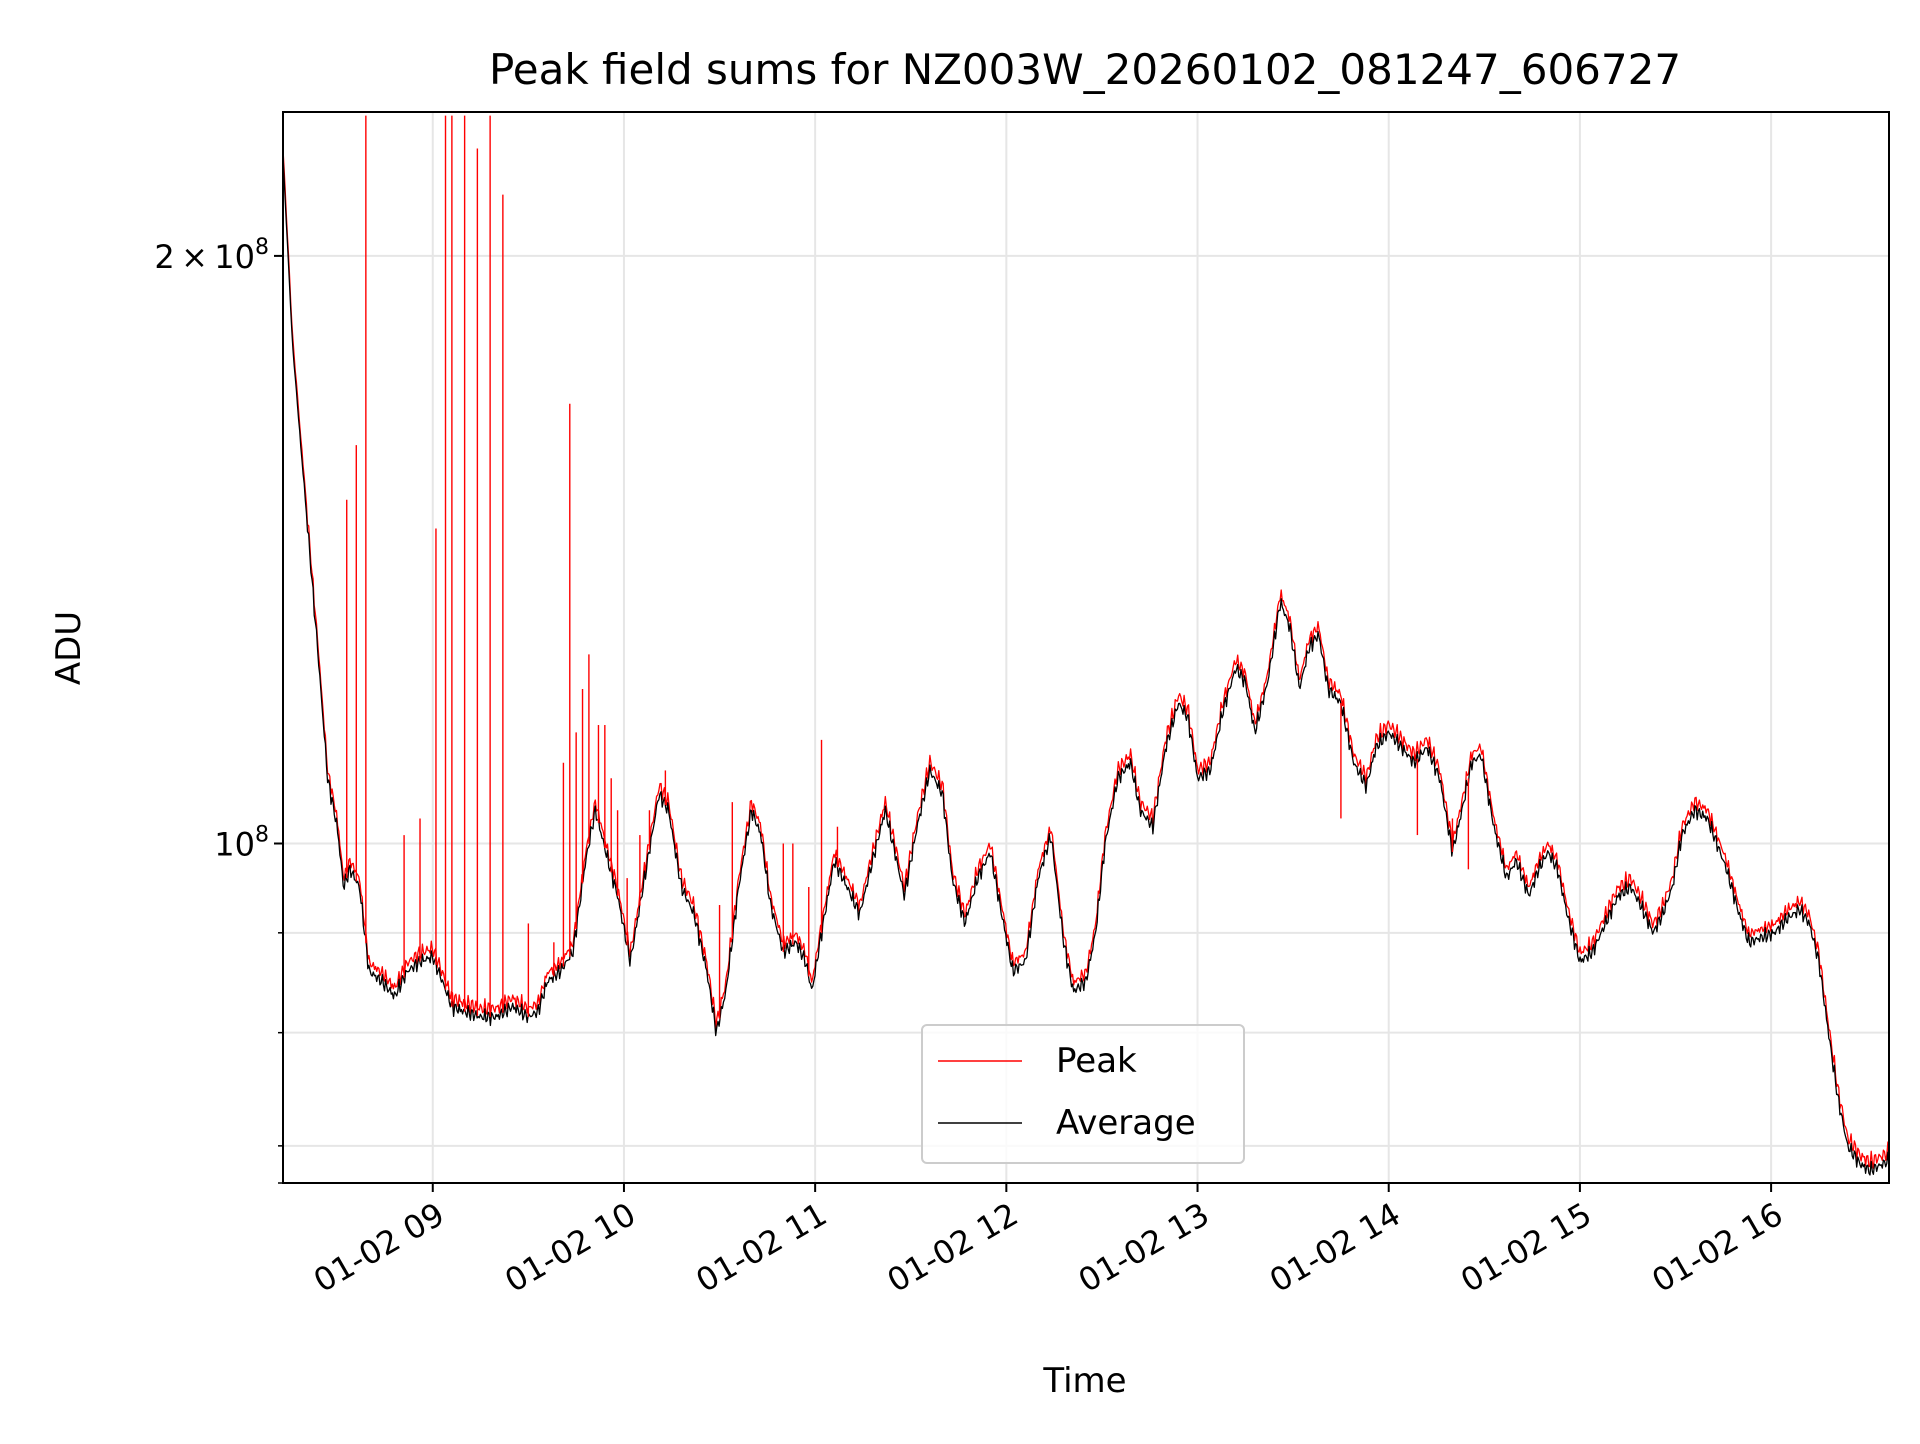 The image size is (1920, 1444). Describe the element at coordinates (69, 648) in the screenshot. I see `y-axis-label: ADU` at that location.